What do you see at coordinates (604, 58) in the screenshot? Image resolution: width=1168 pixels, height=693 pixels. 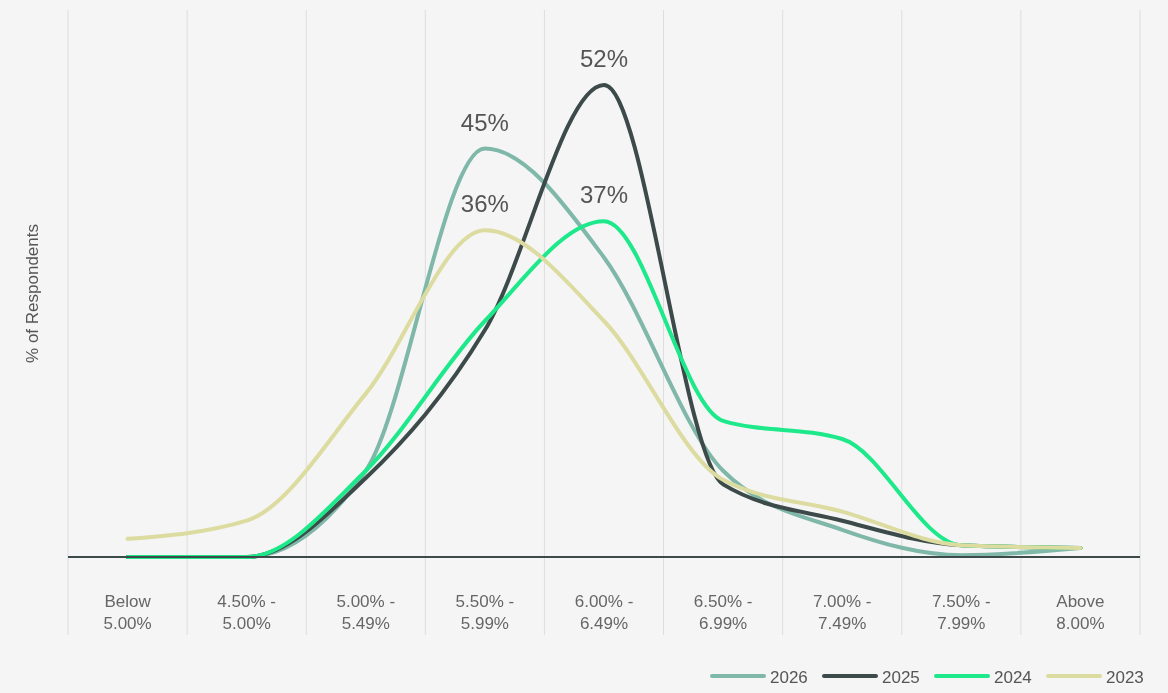 I see `data-label: 52%` at bounding box center [604, 58].